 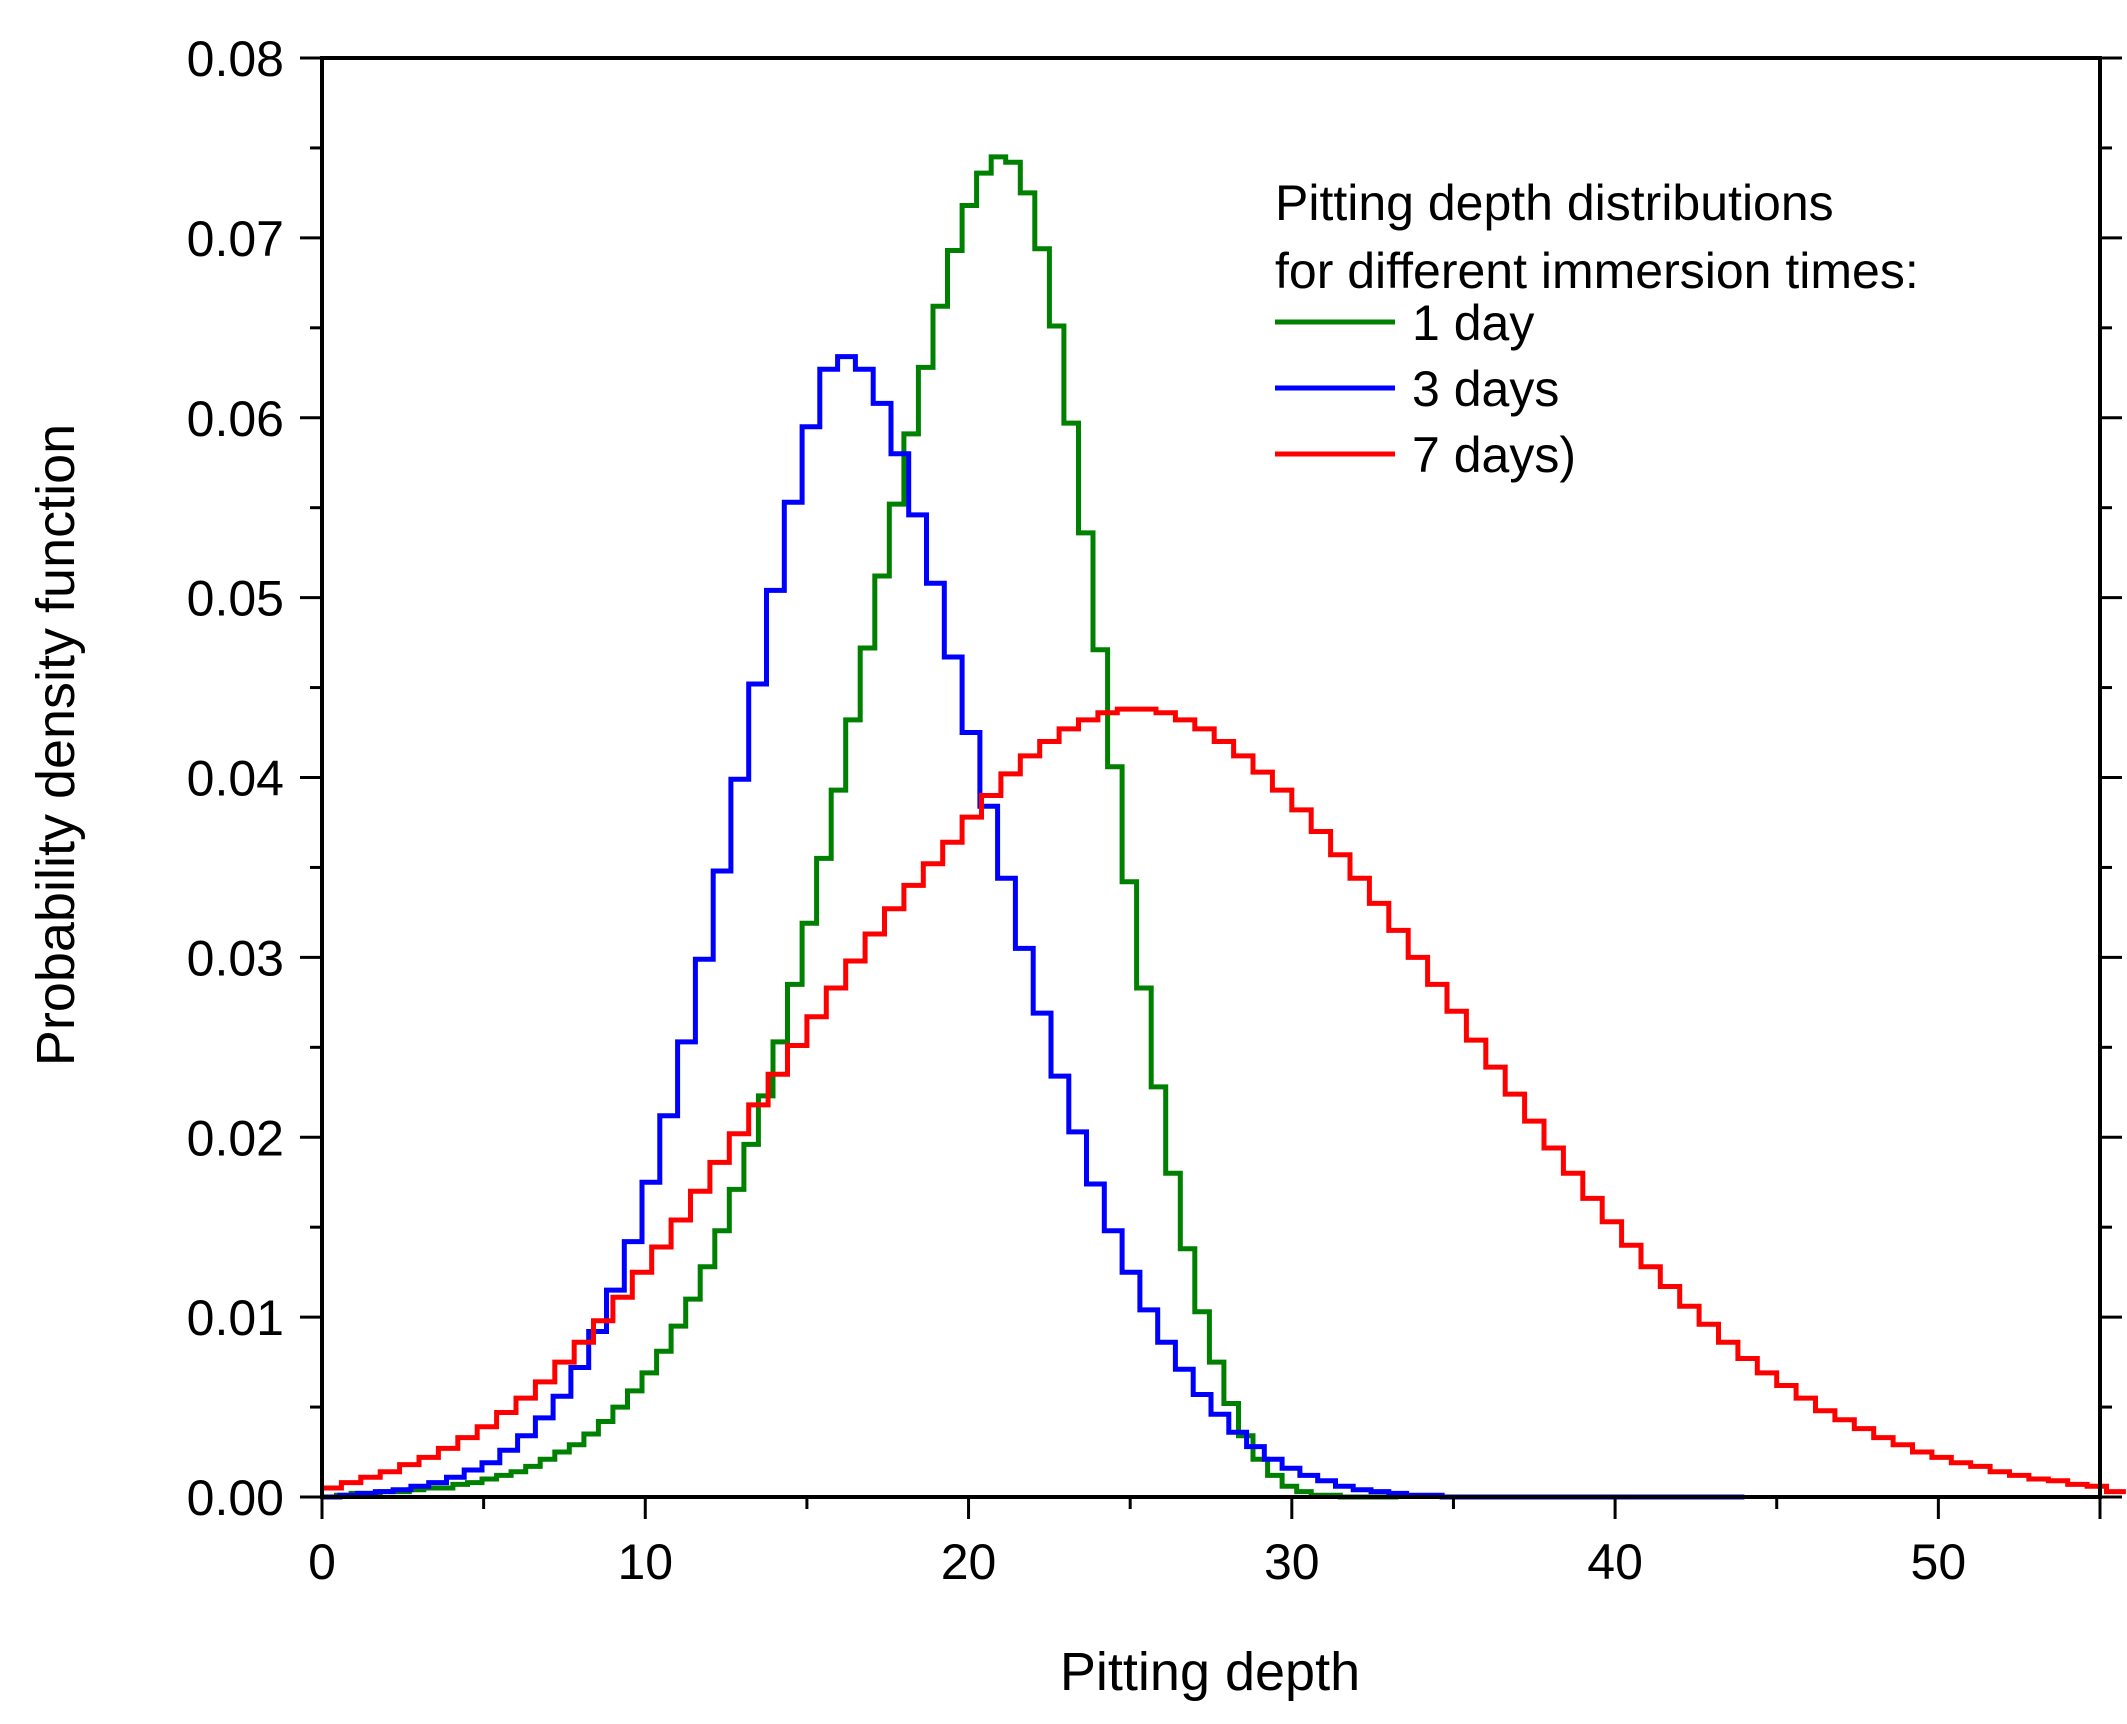 I want to click on x-axis-title: Pitting depth, so click(x=1210, y=1672).